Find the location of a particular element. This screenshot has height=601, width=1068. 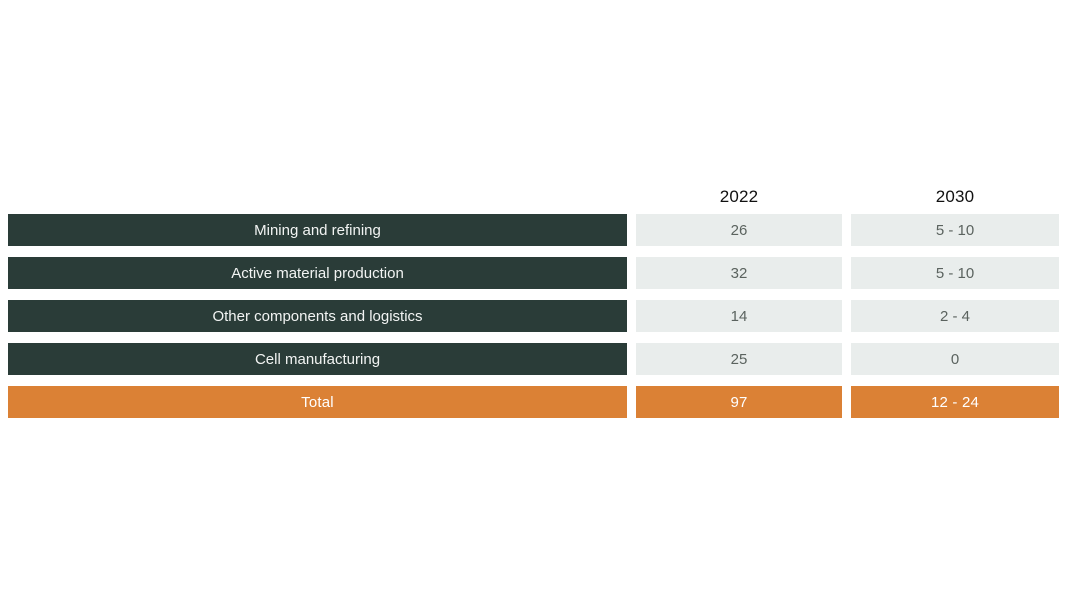

table-row: Active material production 32 5 - 10 is located at coordinates (533, 273).